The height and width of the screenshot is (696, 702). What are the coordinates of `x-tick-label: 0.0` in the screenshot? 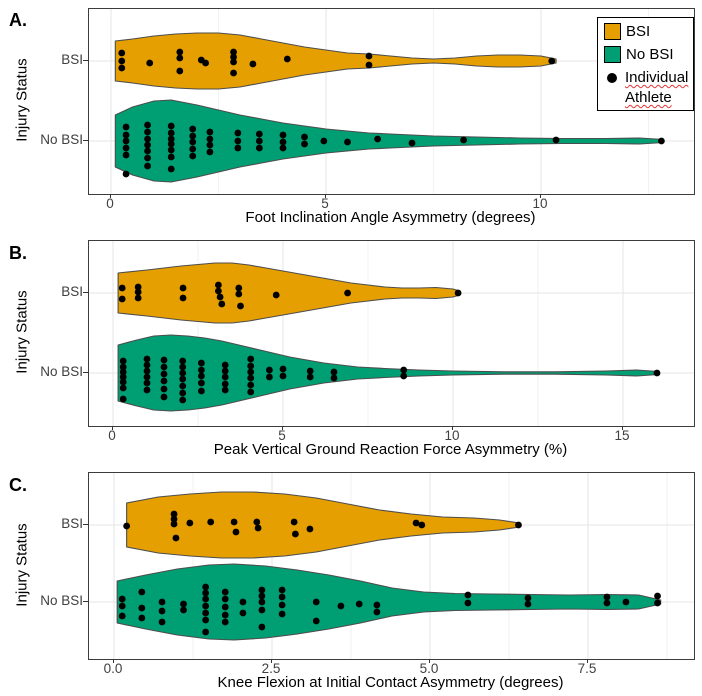 It's located at (113, 668).